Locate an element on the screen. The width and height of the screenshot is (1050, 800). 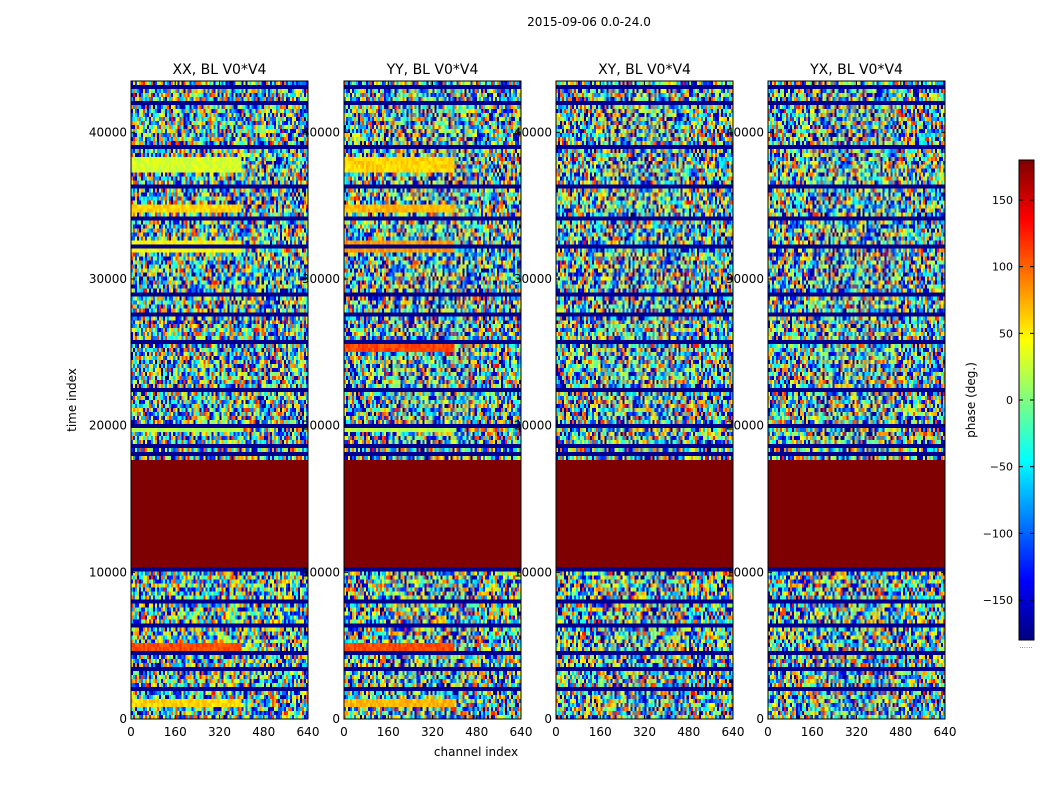
colorbar-tick-label: 100 is located at coordinates (1002, 267).